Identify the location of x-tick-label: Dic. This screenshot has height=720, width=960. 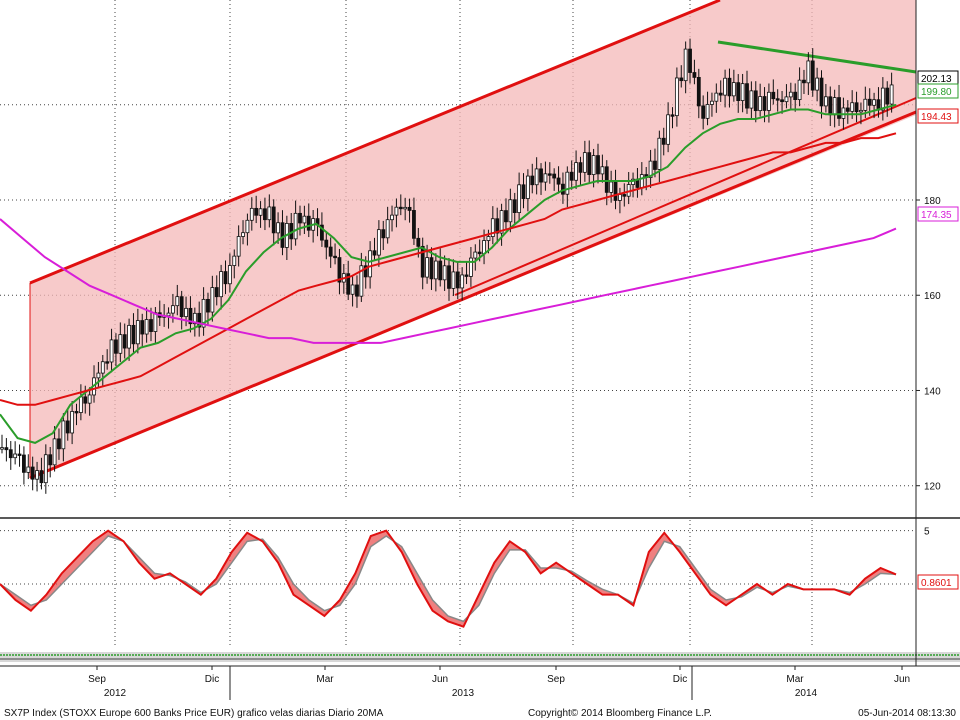
(212, 679).